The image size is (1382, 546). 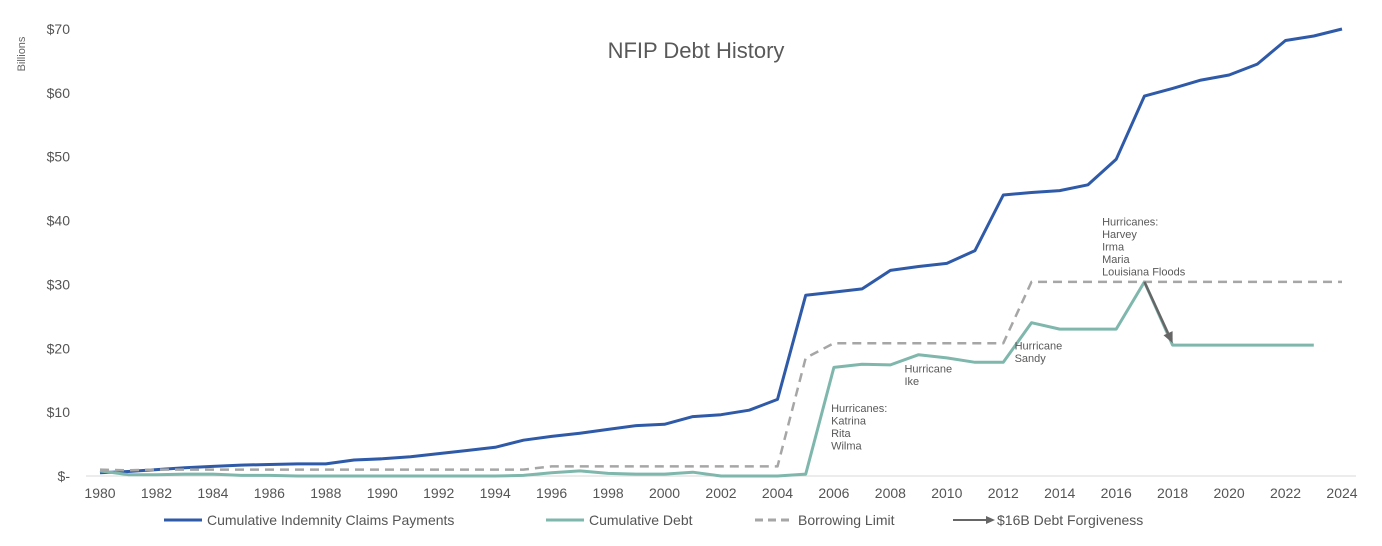 What do you see at coordinates (1031, 359) in the screenshot?
I see `annotation-line: Sandy` at bounding box center [1031, 359].